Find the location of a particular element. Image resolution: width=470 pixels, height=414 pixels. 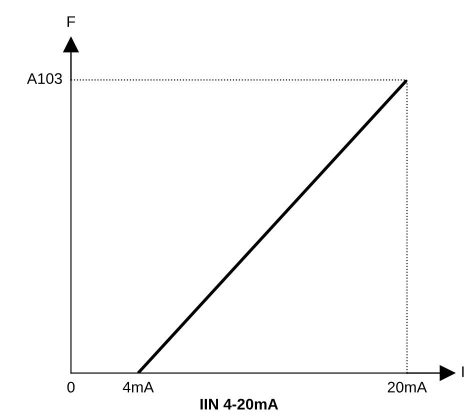

x-tick-label: 4mA is located at coordinates (138, 387).